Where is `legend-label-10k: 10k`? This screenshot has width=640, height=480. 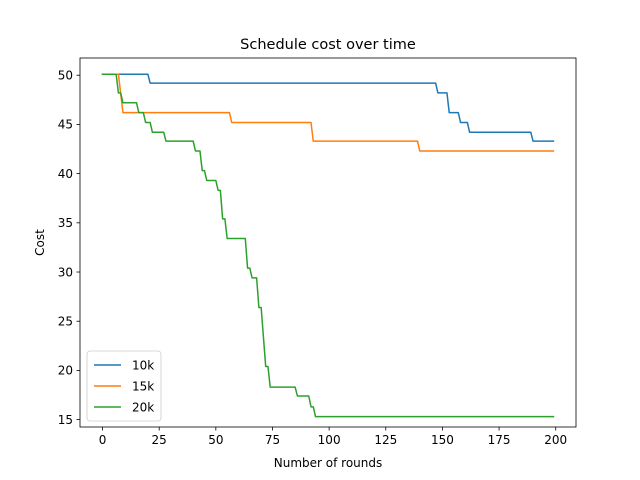 legend-label-10k: 10k is located at coordinates (143, 365).